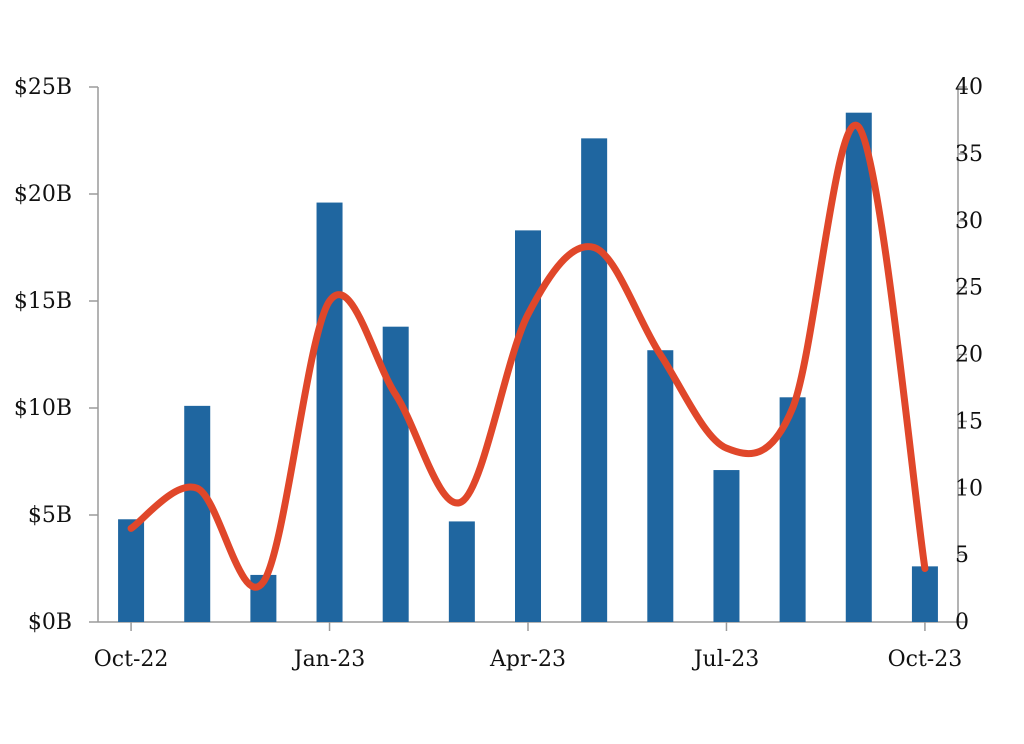 This screenshot has width=1024, height=744. What do you see at coordinates (969, 355) in the screenshot?
I see `y2-tick-label: 20` at bounding box center [969, 355].